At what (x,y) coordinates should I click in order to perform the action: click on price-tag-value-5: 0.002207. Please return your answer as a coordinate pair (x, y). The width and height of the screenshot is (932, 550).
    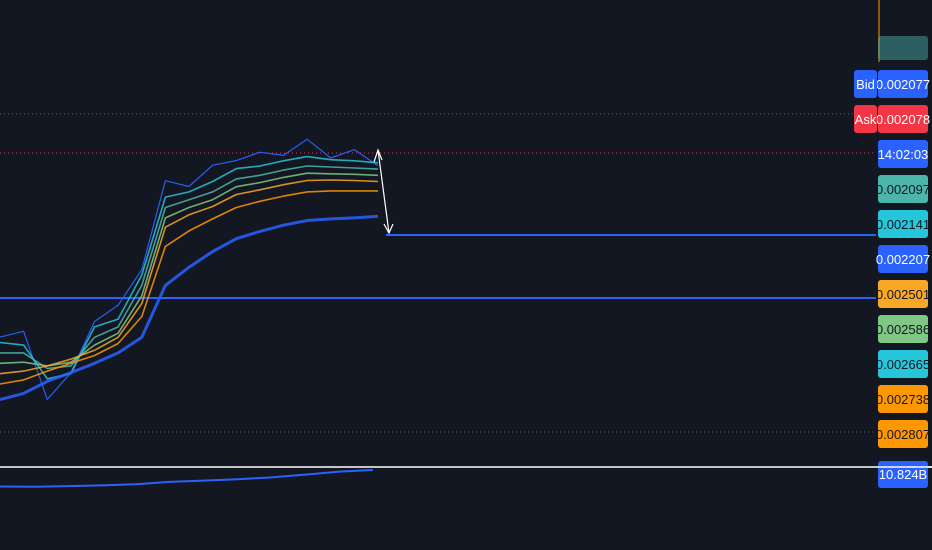
    Looking at the image, I should click on (903, 259).